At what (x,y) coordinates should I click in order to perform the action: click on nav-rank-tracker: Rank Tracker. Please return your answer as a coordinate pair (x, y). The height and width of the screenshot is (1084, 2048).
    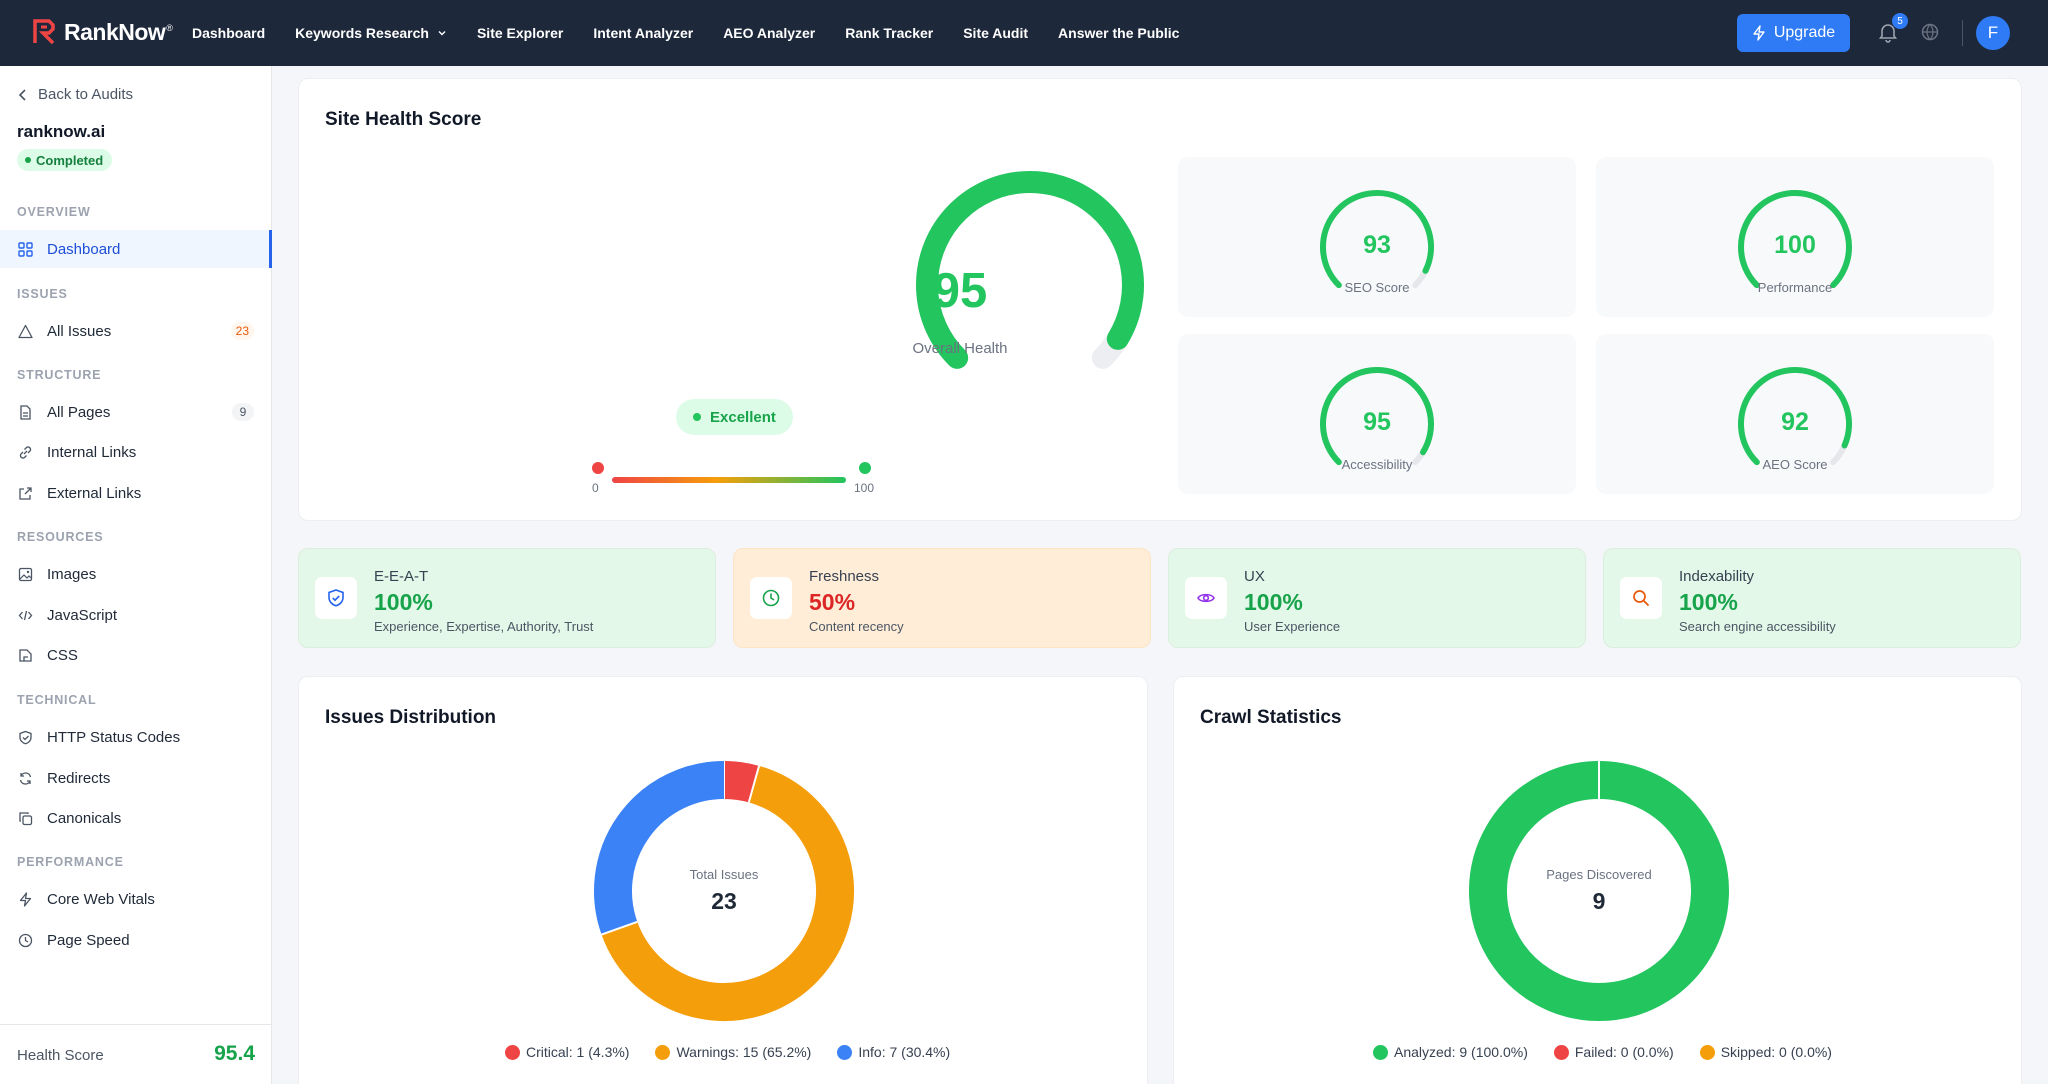
    Looking at the image, I should click on (889, 33).